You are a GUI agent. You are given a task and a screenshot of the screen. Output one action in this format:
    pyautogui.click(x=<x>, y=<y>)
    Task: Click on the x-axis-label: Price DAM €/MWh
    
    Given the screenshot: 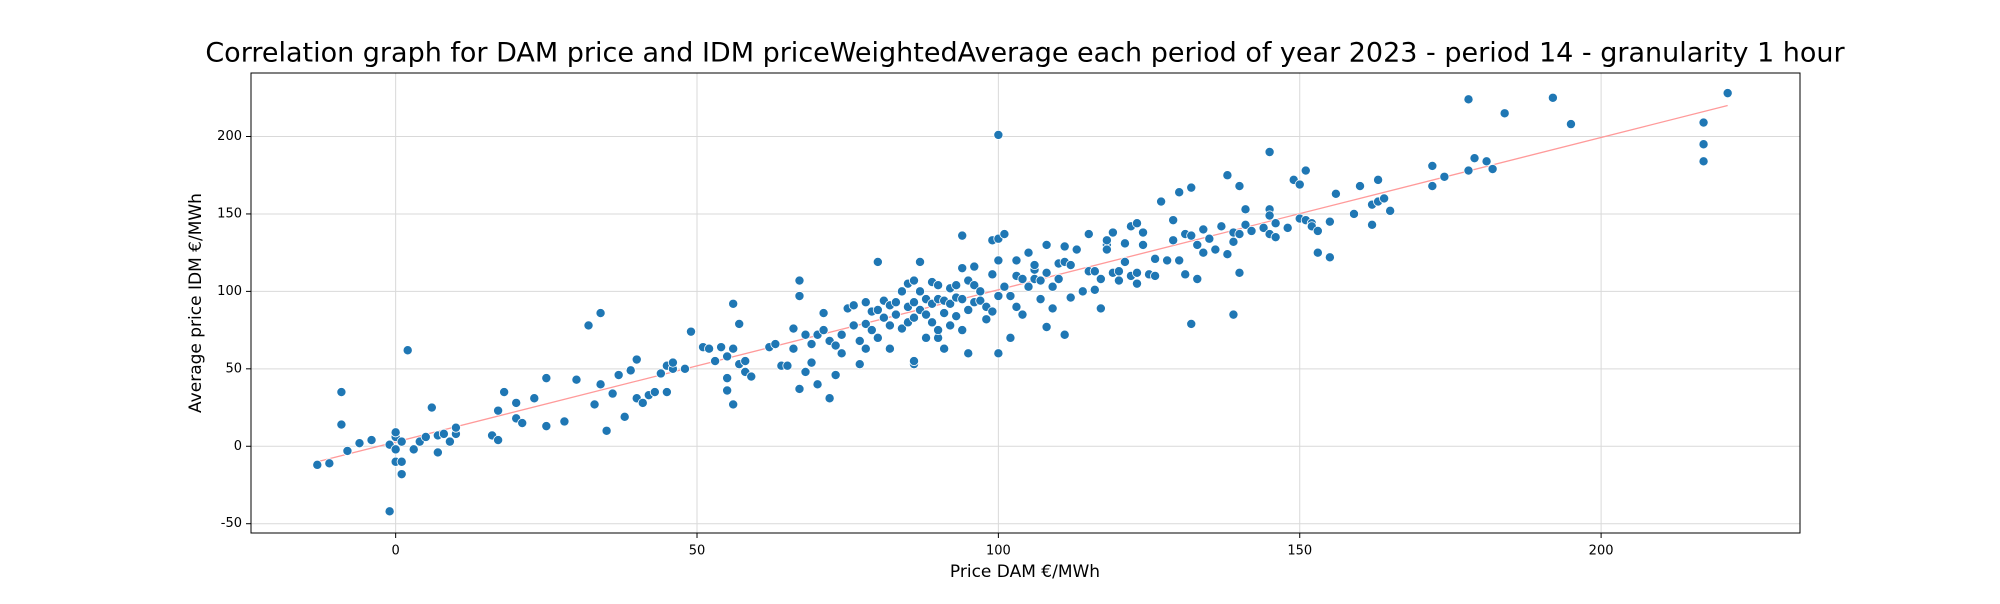 What is the action you would take?
    pyautogui.click(x=1025, y=572)
    